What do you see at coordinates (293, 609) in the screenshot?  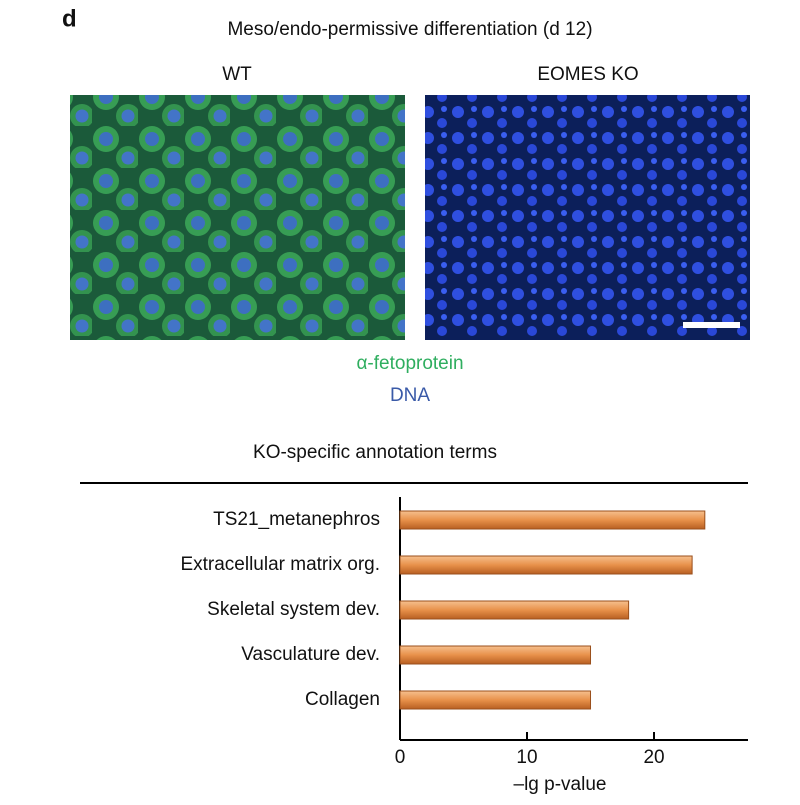 I see `y-tick-label: Skeletal system dev.` at bounding box center [293, 609].